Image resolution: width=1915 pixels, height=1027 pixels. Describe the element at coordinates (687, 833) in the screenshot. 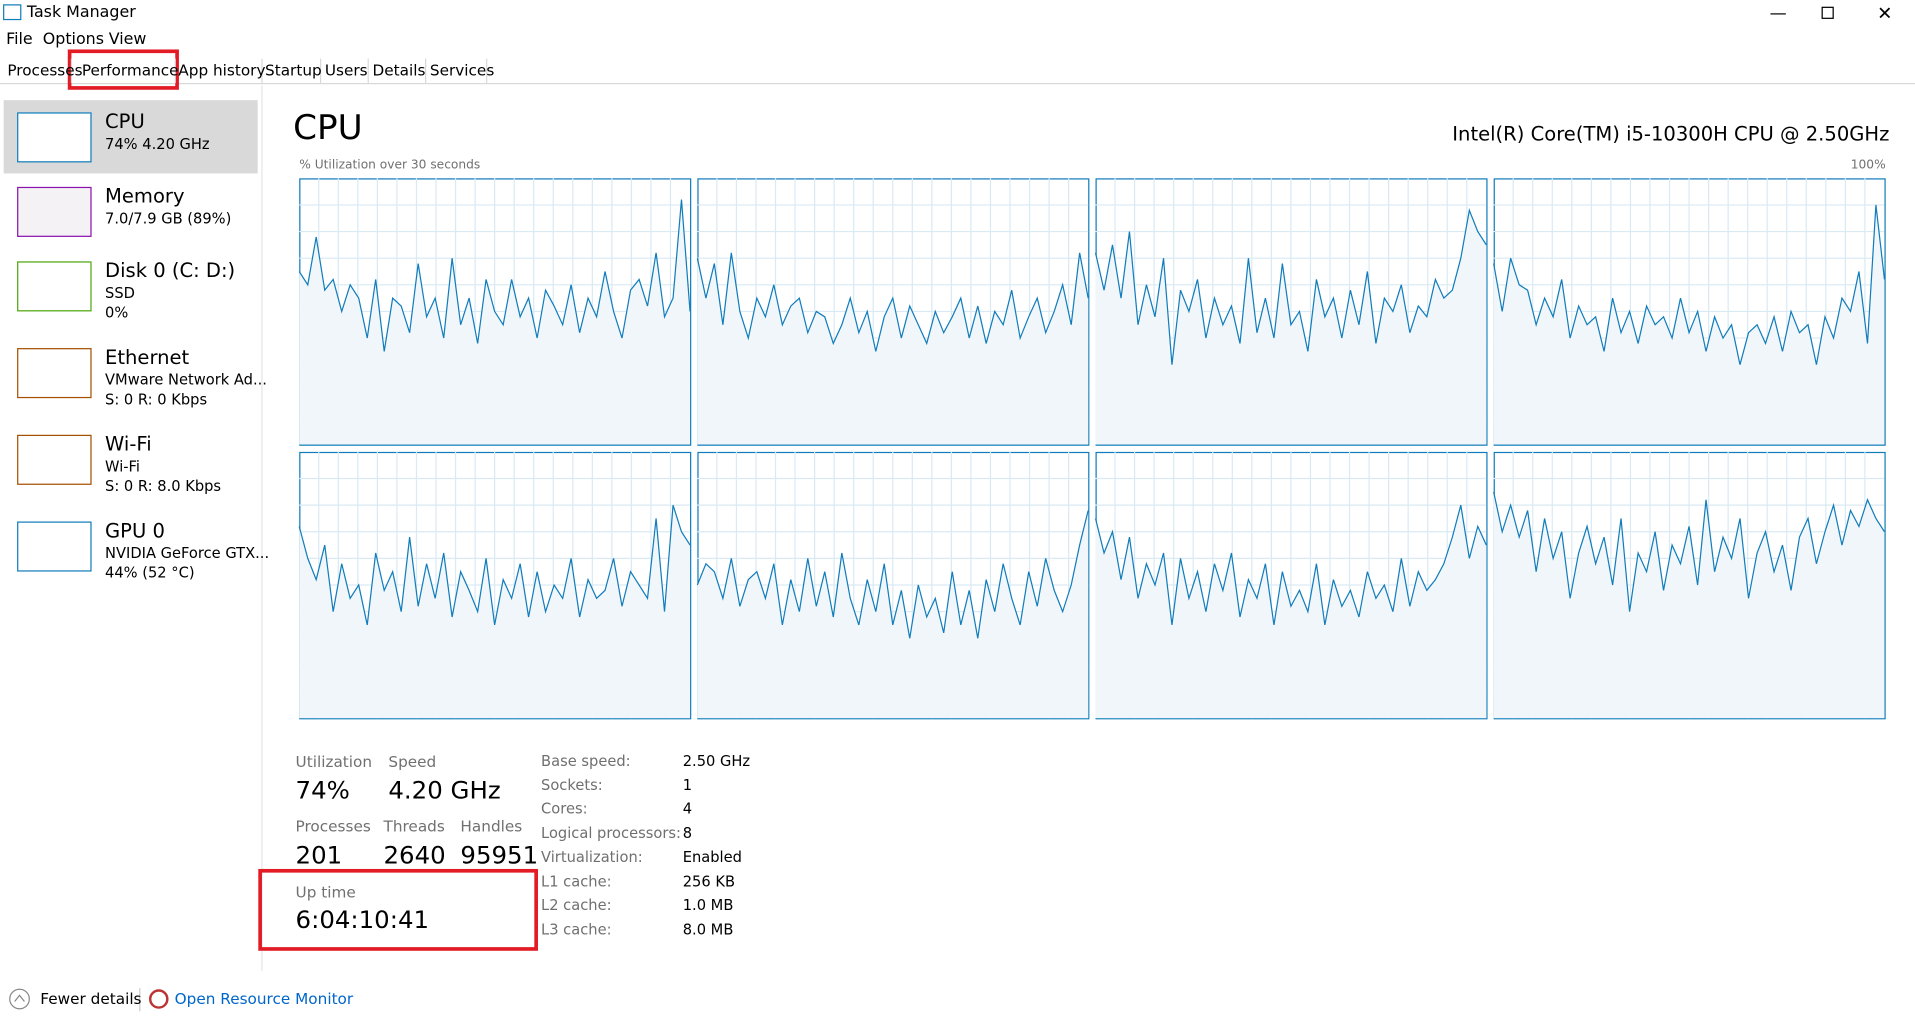

I see `spec-value: 8` at that location.